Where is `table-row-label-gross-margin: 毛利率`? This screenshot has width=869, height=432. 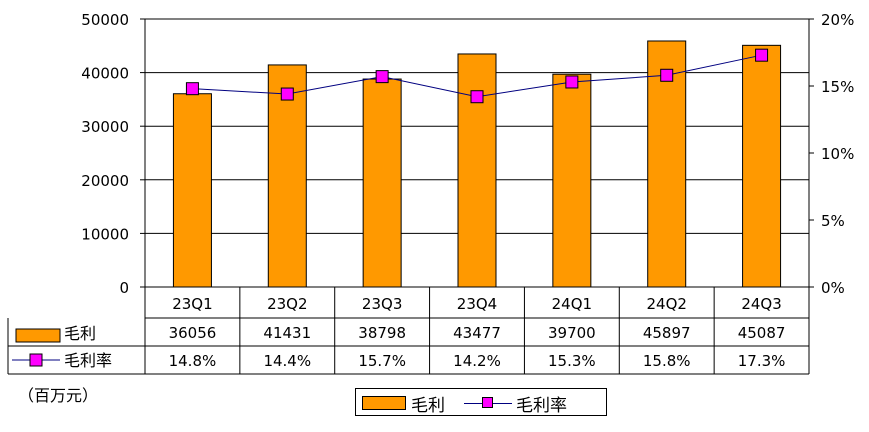 table-row-label-gross-margin: 毛利率 is located at coordinates (88, 360).